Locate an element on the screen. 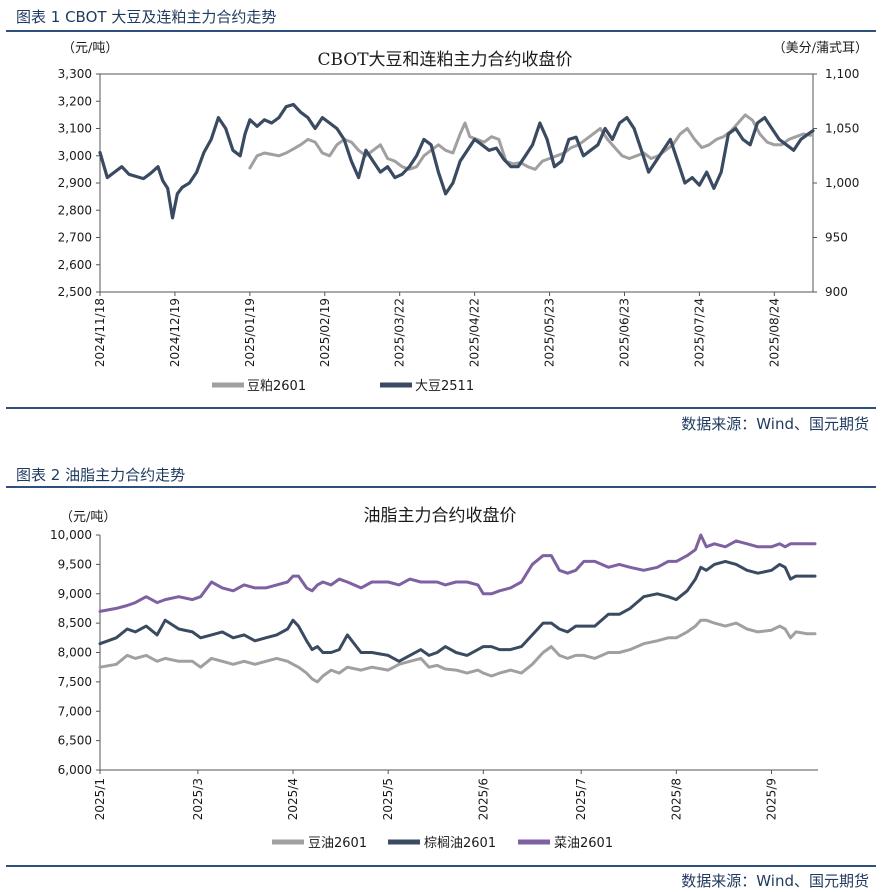 The width and height of the screenshot is (881, 892). legend-label-palm2601: 棕榈油2601 is located at coordinates (460, 843).